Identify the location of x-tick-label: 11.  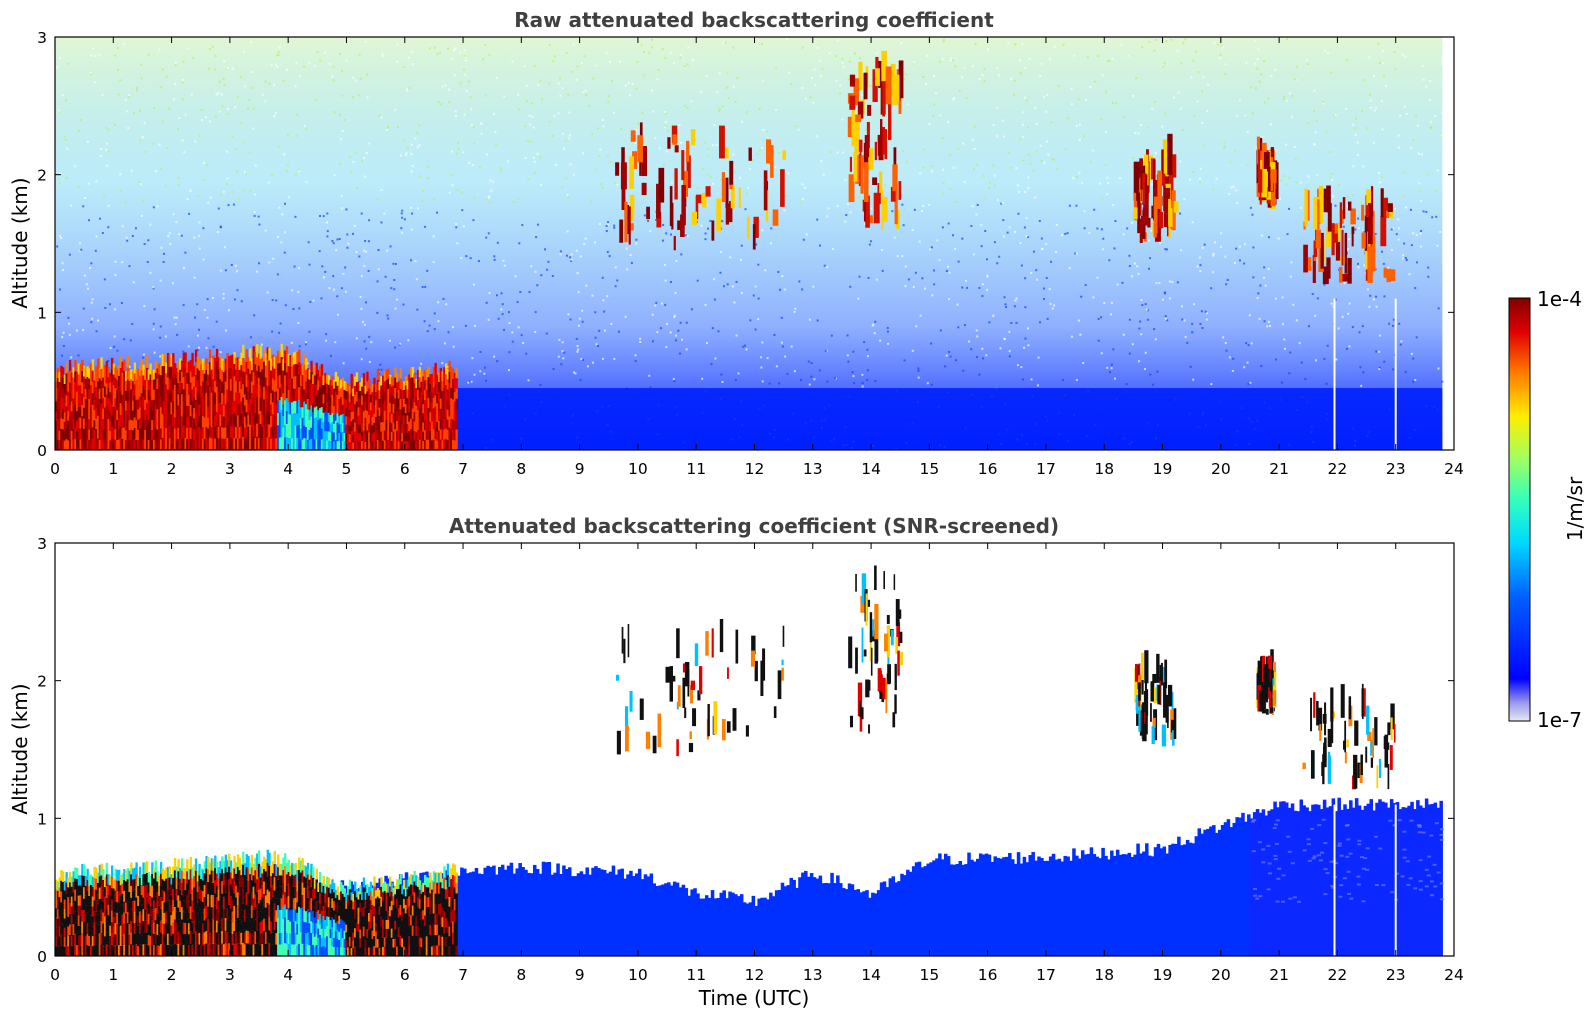
(696, 469).